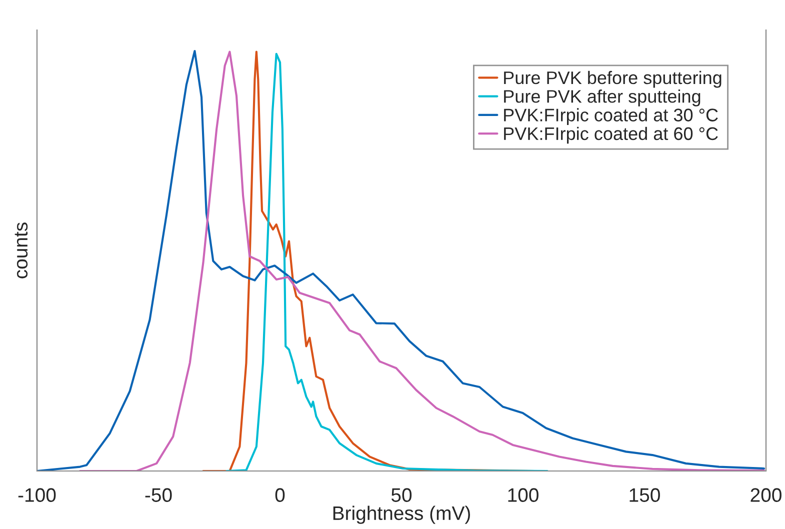 This screenshot has width=785, height=529. Describe the element at coordinates (280, 495) in the screenshot. I see `x-tick-label: 0` at that location.